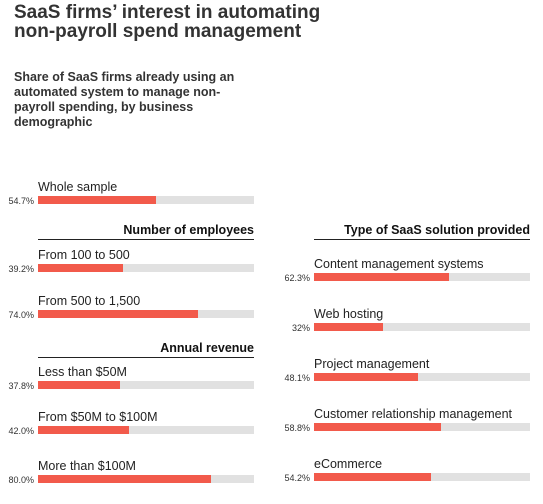 The height and width of the screenshot is (504, 543). I want to click on bar-label: Less than $50M, so click(82, 372).